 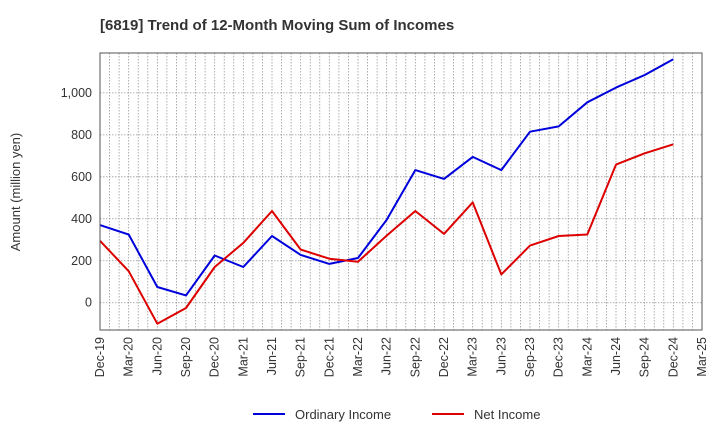 What do you see at coordinates (272, 356) in the screenshot?
I see `x-tick-label: Jun-21` at bounding box center [272, 356].